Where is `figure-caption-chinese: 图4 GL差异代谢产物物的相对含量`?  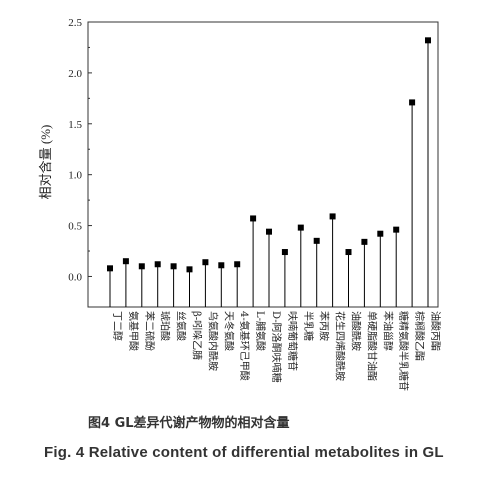 figure-caption-chinese: 图4 GL差异代谢产物物的相对含量 is located at coordinates (189, 423).